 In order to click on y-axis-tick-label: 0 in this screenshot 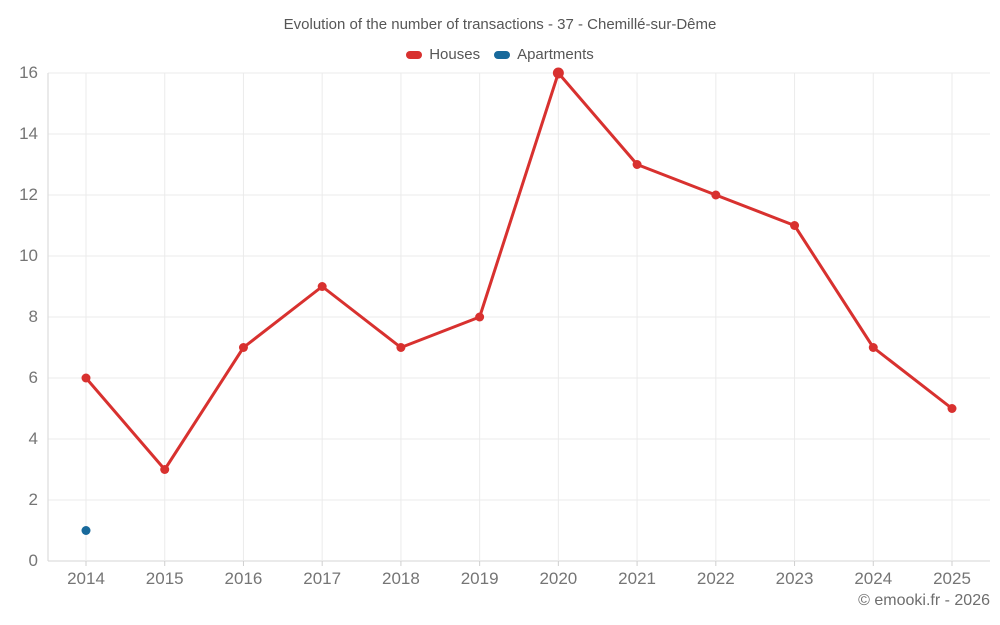, I will do `click(33, 560)`.